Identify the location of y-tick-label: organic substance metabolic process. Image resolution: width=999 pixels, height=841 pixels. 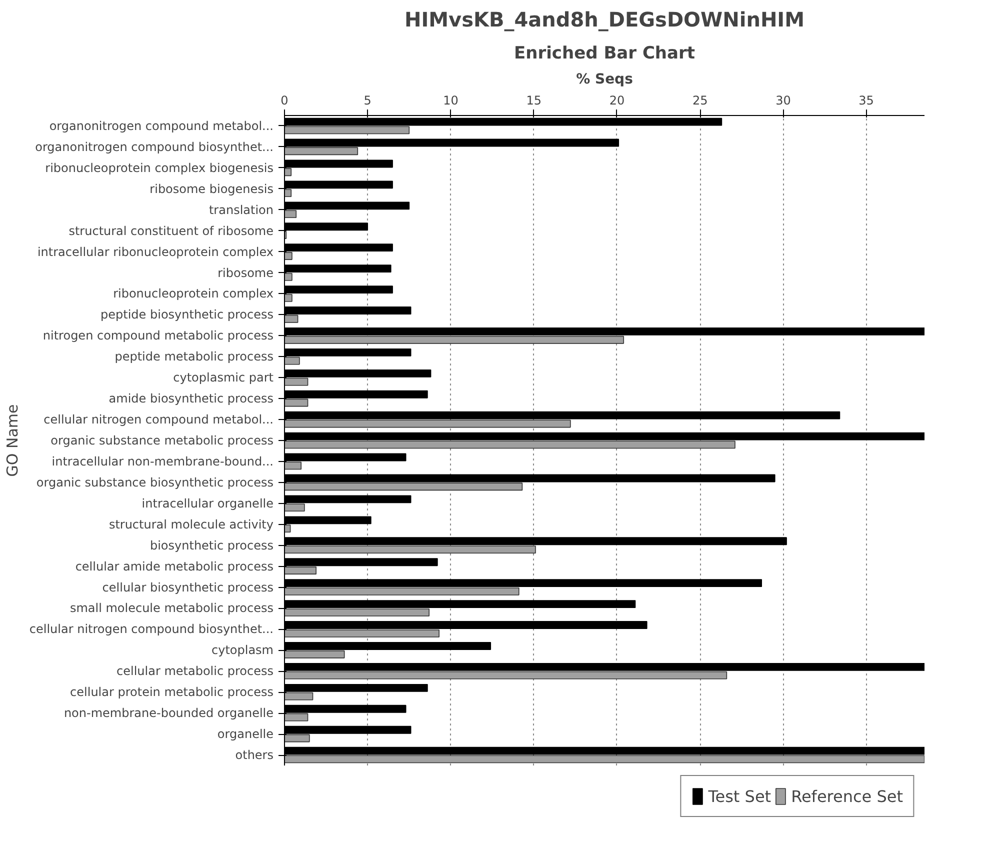
(162, 441).